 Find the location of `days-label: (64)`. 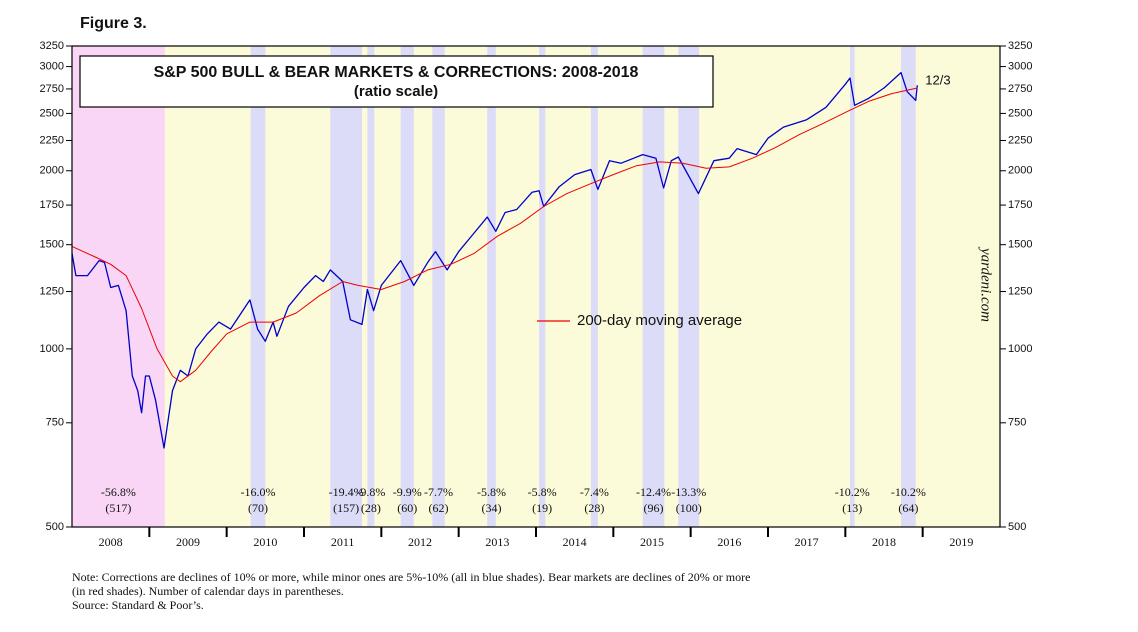

days-label: (64) is located at coordinates (908, 508).